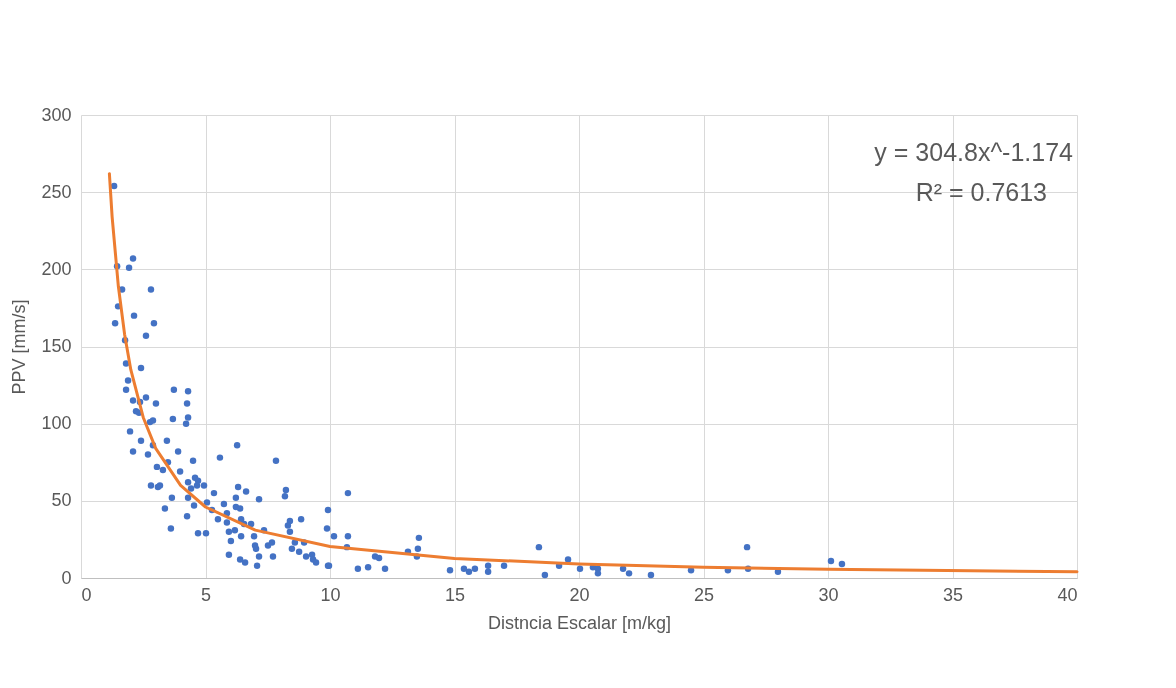  Describe the element at coordinates (974, 152) in the screenshot. I see `annotation: y = 304.8x^-1.174` at that location.